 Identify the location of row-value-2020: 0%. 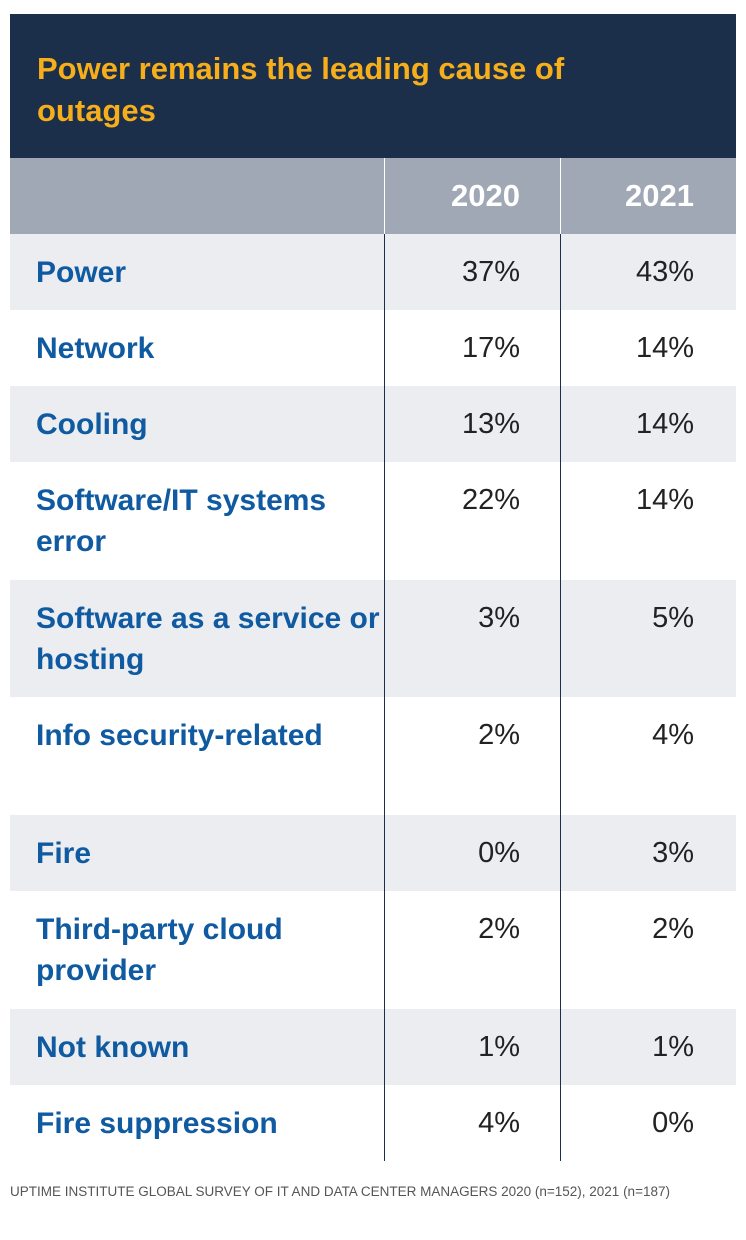
(472, 853).